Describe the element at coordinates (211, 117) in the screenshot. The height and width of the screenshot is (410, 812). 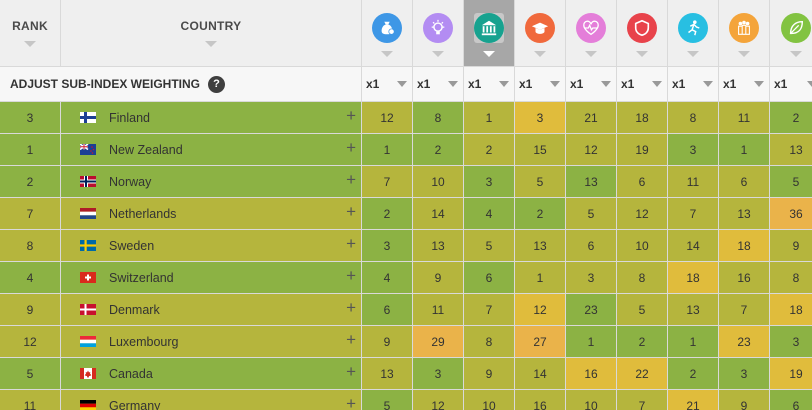
I see `country-cell: Finland +` at that location.